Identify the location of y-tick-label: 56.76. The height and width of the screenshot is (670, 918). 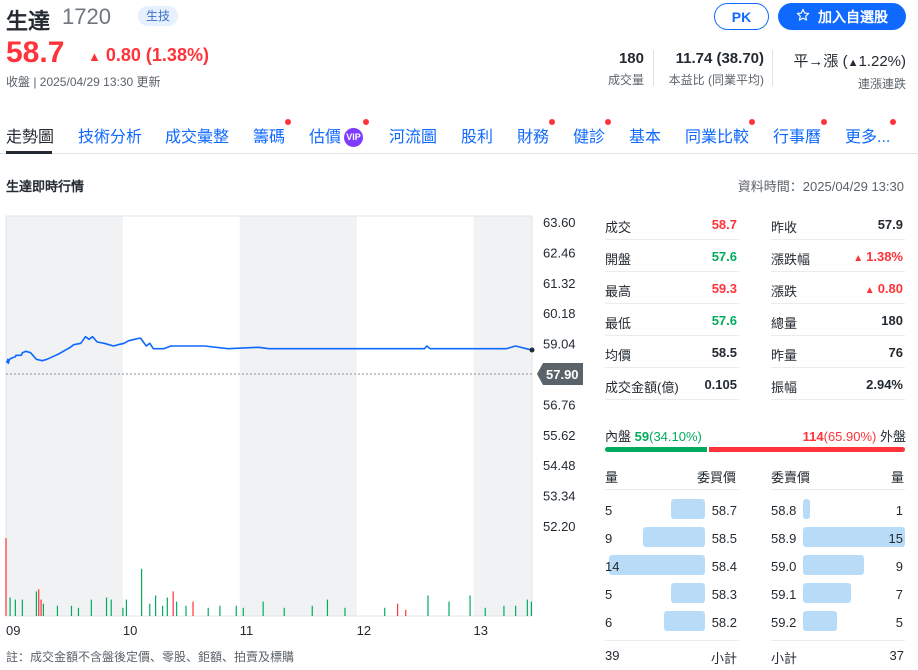
(559, 404).